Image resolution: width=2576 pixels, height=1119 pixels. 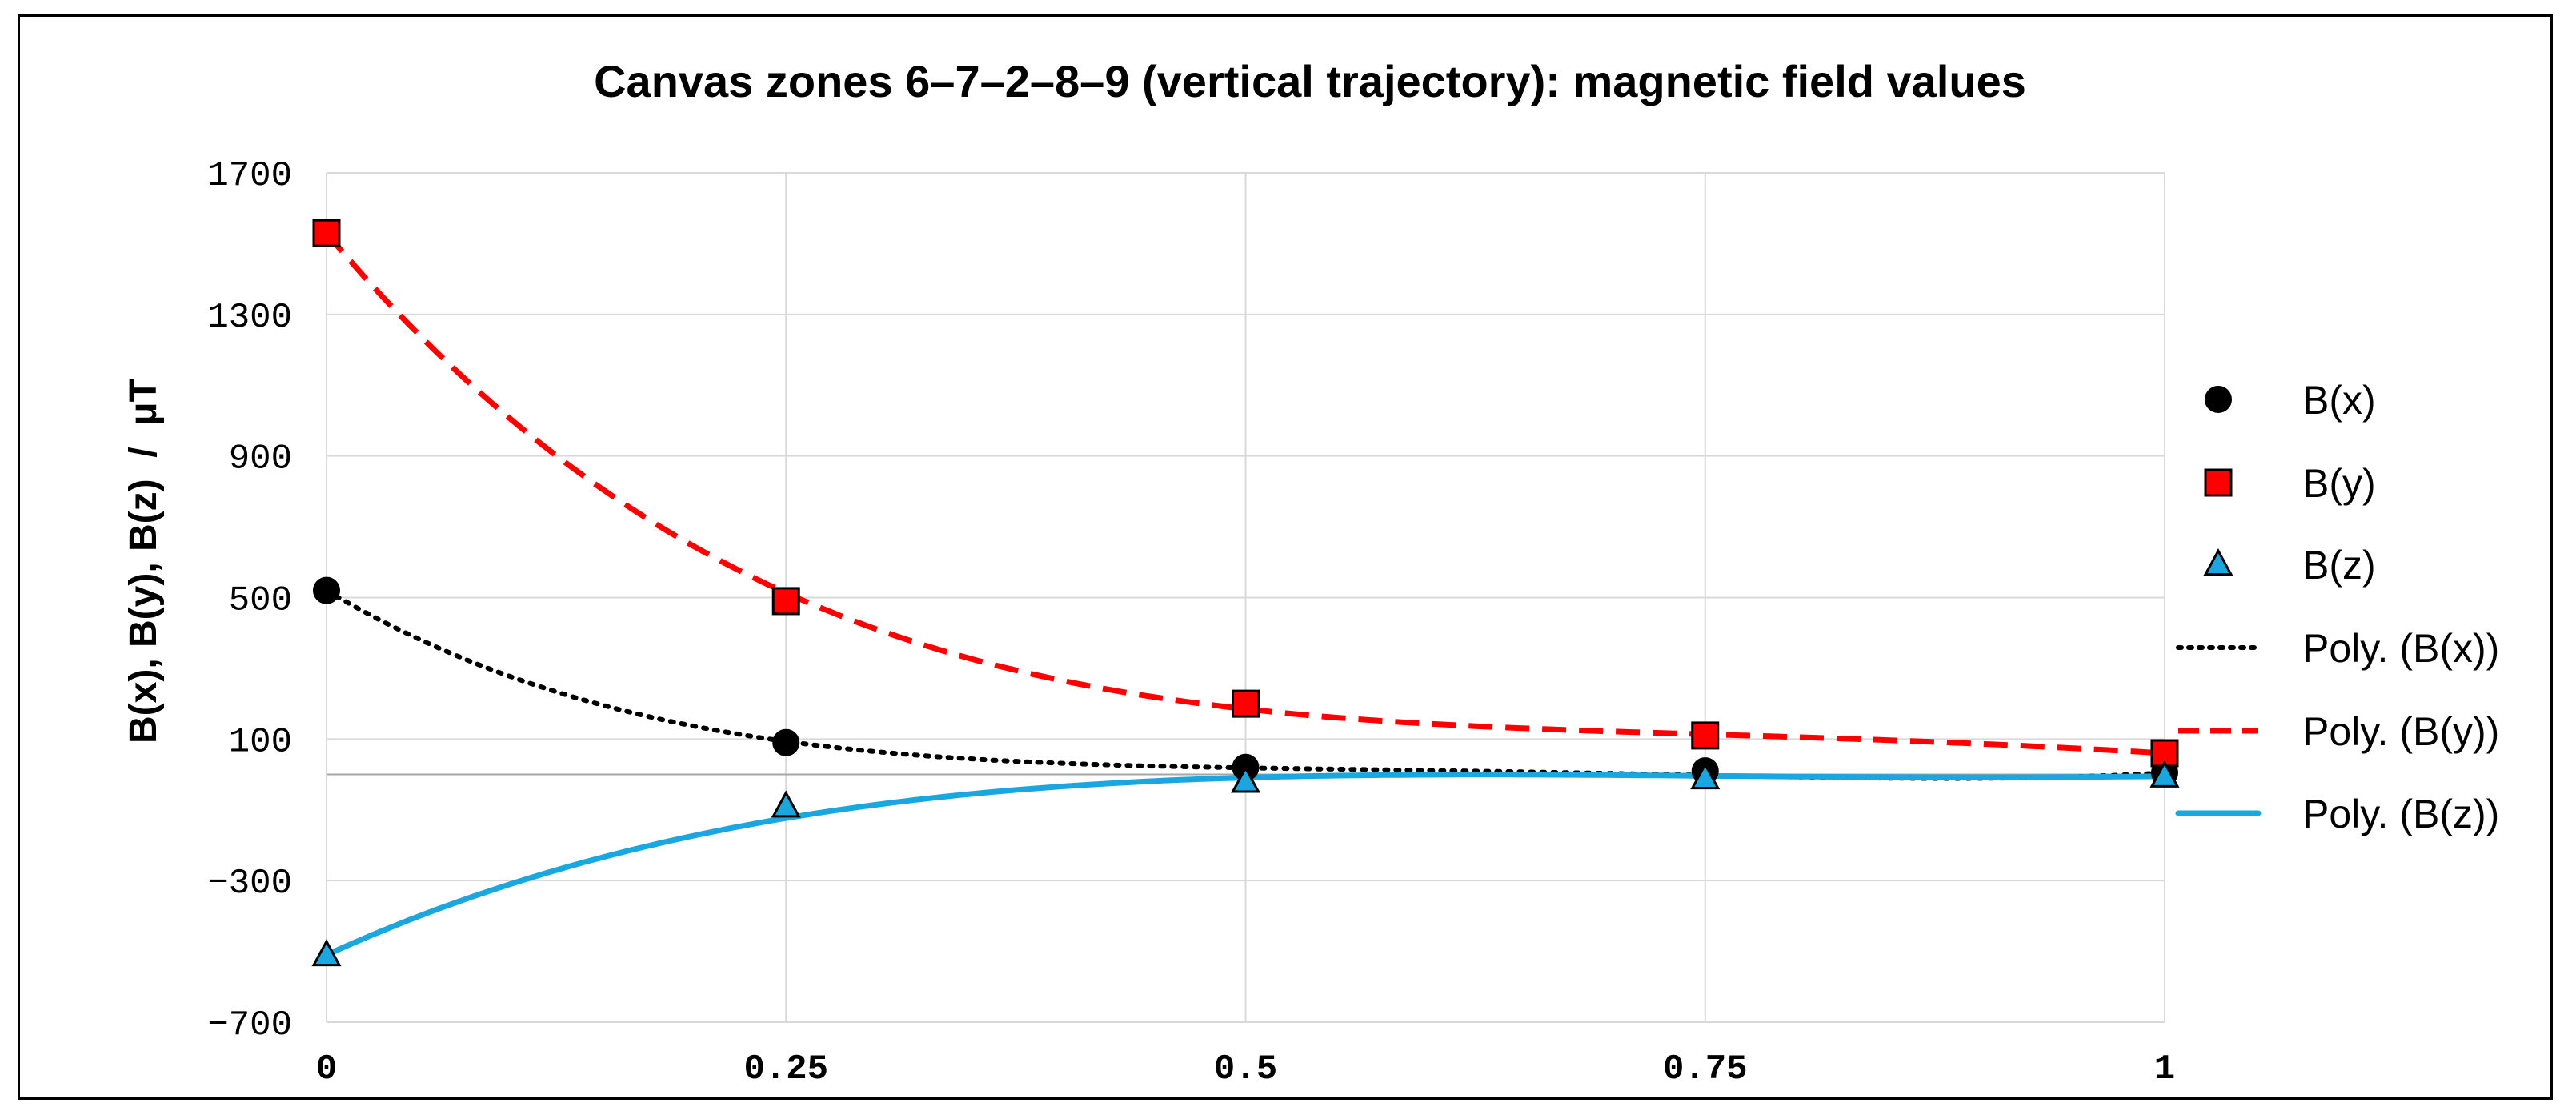 I want to click on y-tick-label: 1300, so click(x=249, y=318).